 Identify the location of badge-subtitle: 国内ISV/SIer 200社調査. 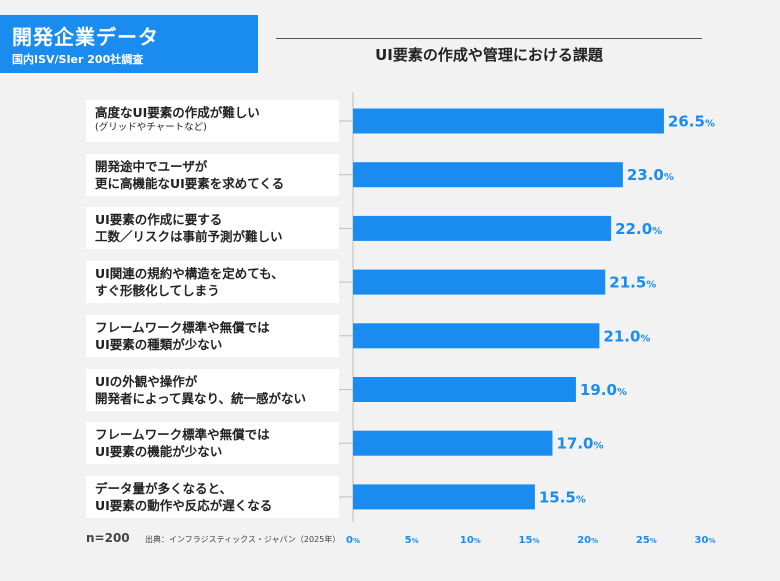
(78, 59).